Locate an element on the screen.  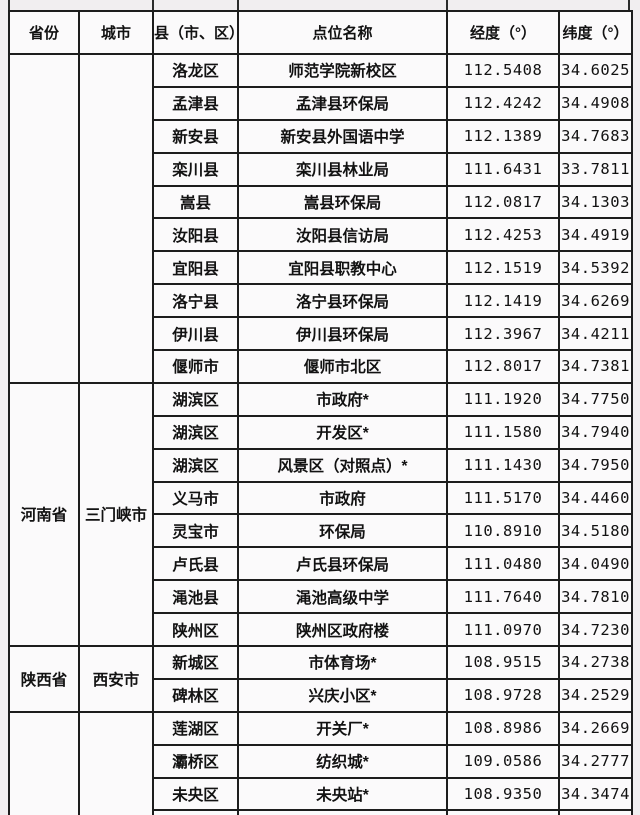
cell-latitude: 34.6269 is located at coordinates (595, 301).